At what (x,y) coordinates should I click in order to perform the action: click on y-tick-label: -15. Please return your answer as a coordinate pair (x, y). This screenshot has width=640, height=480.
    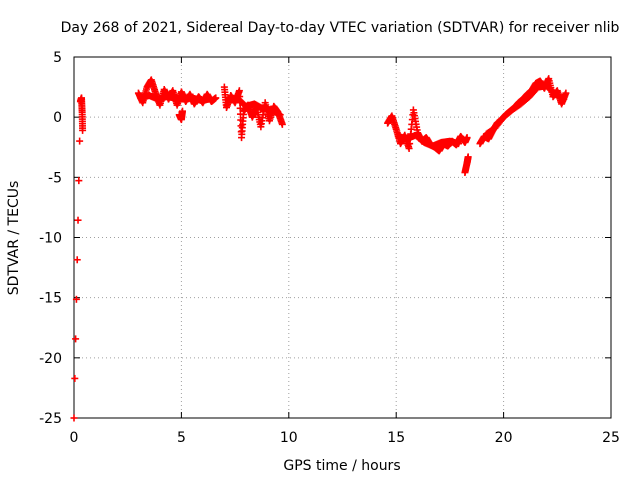
    Looking at the image, I should click on (50, 299).